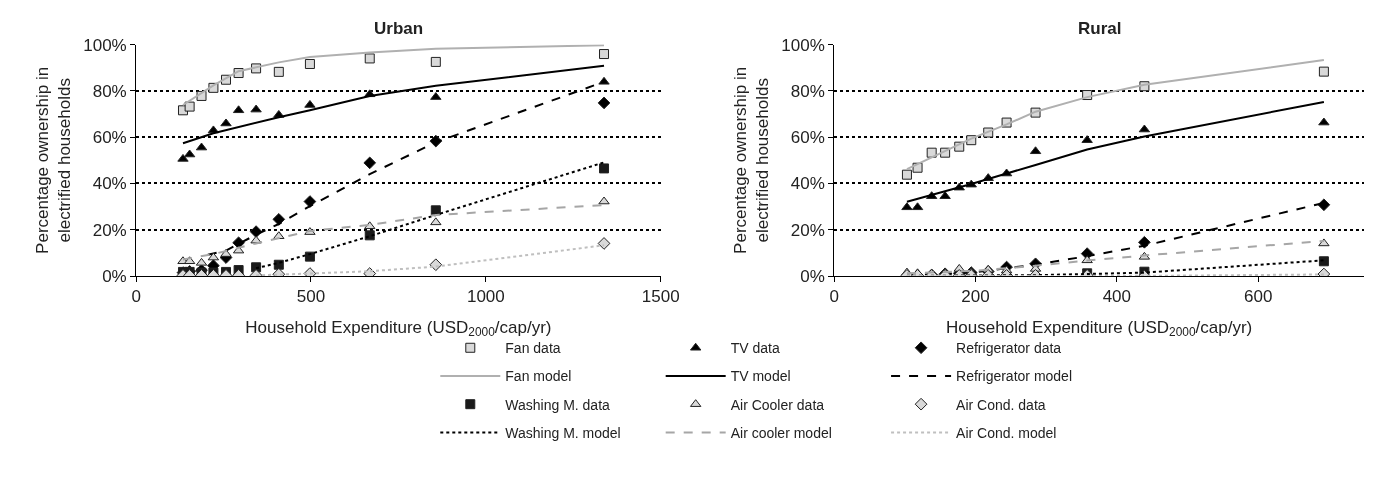 This screenshot has height=484, width=1390. I want to click on legend-label: Washing M. model, so click(563, 432).